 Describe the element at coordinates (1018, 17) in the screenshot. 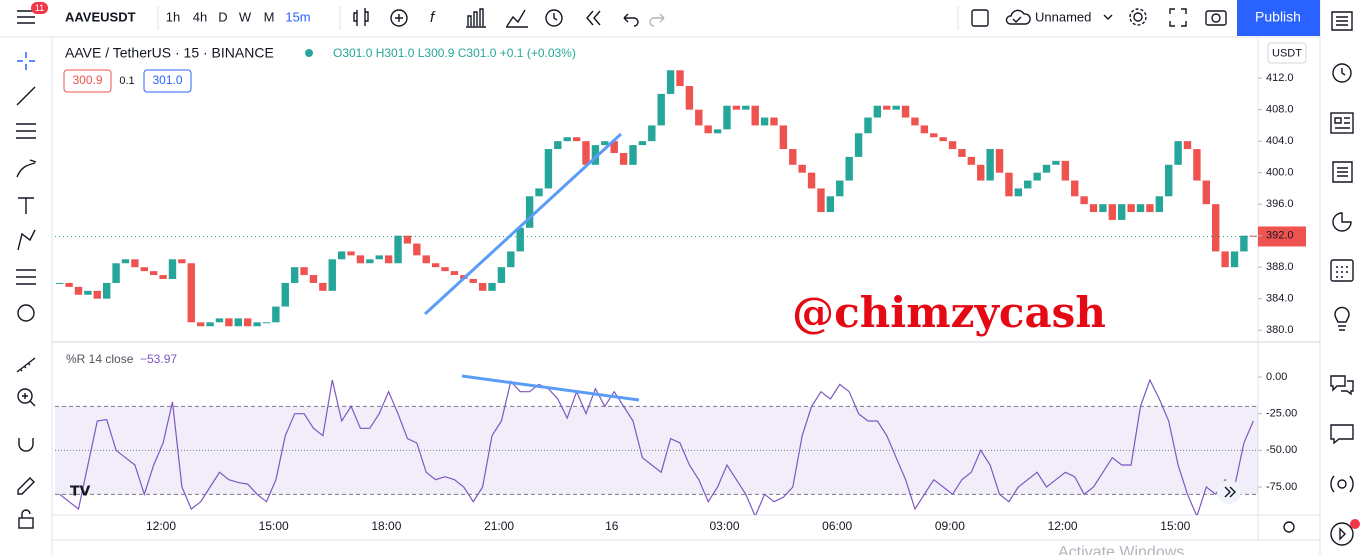

I see `cloud-save` at that location.